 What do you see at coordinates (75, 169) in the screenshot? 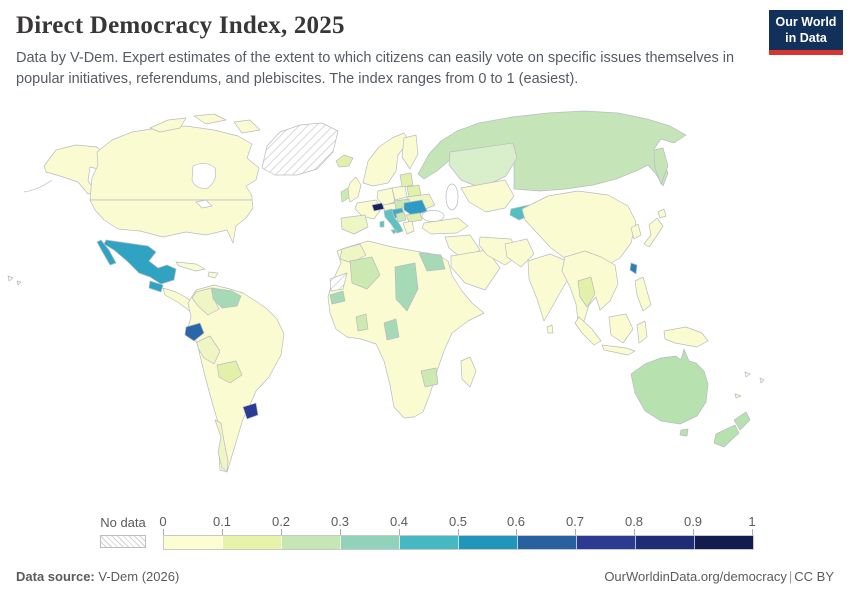
I see `region-alaska` at bounding box center [75, 169].